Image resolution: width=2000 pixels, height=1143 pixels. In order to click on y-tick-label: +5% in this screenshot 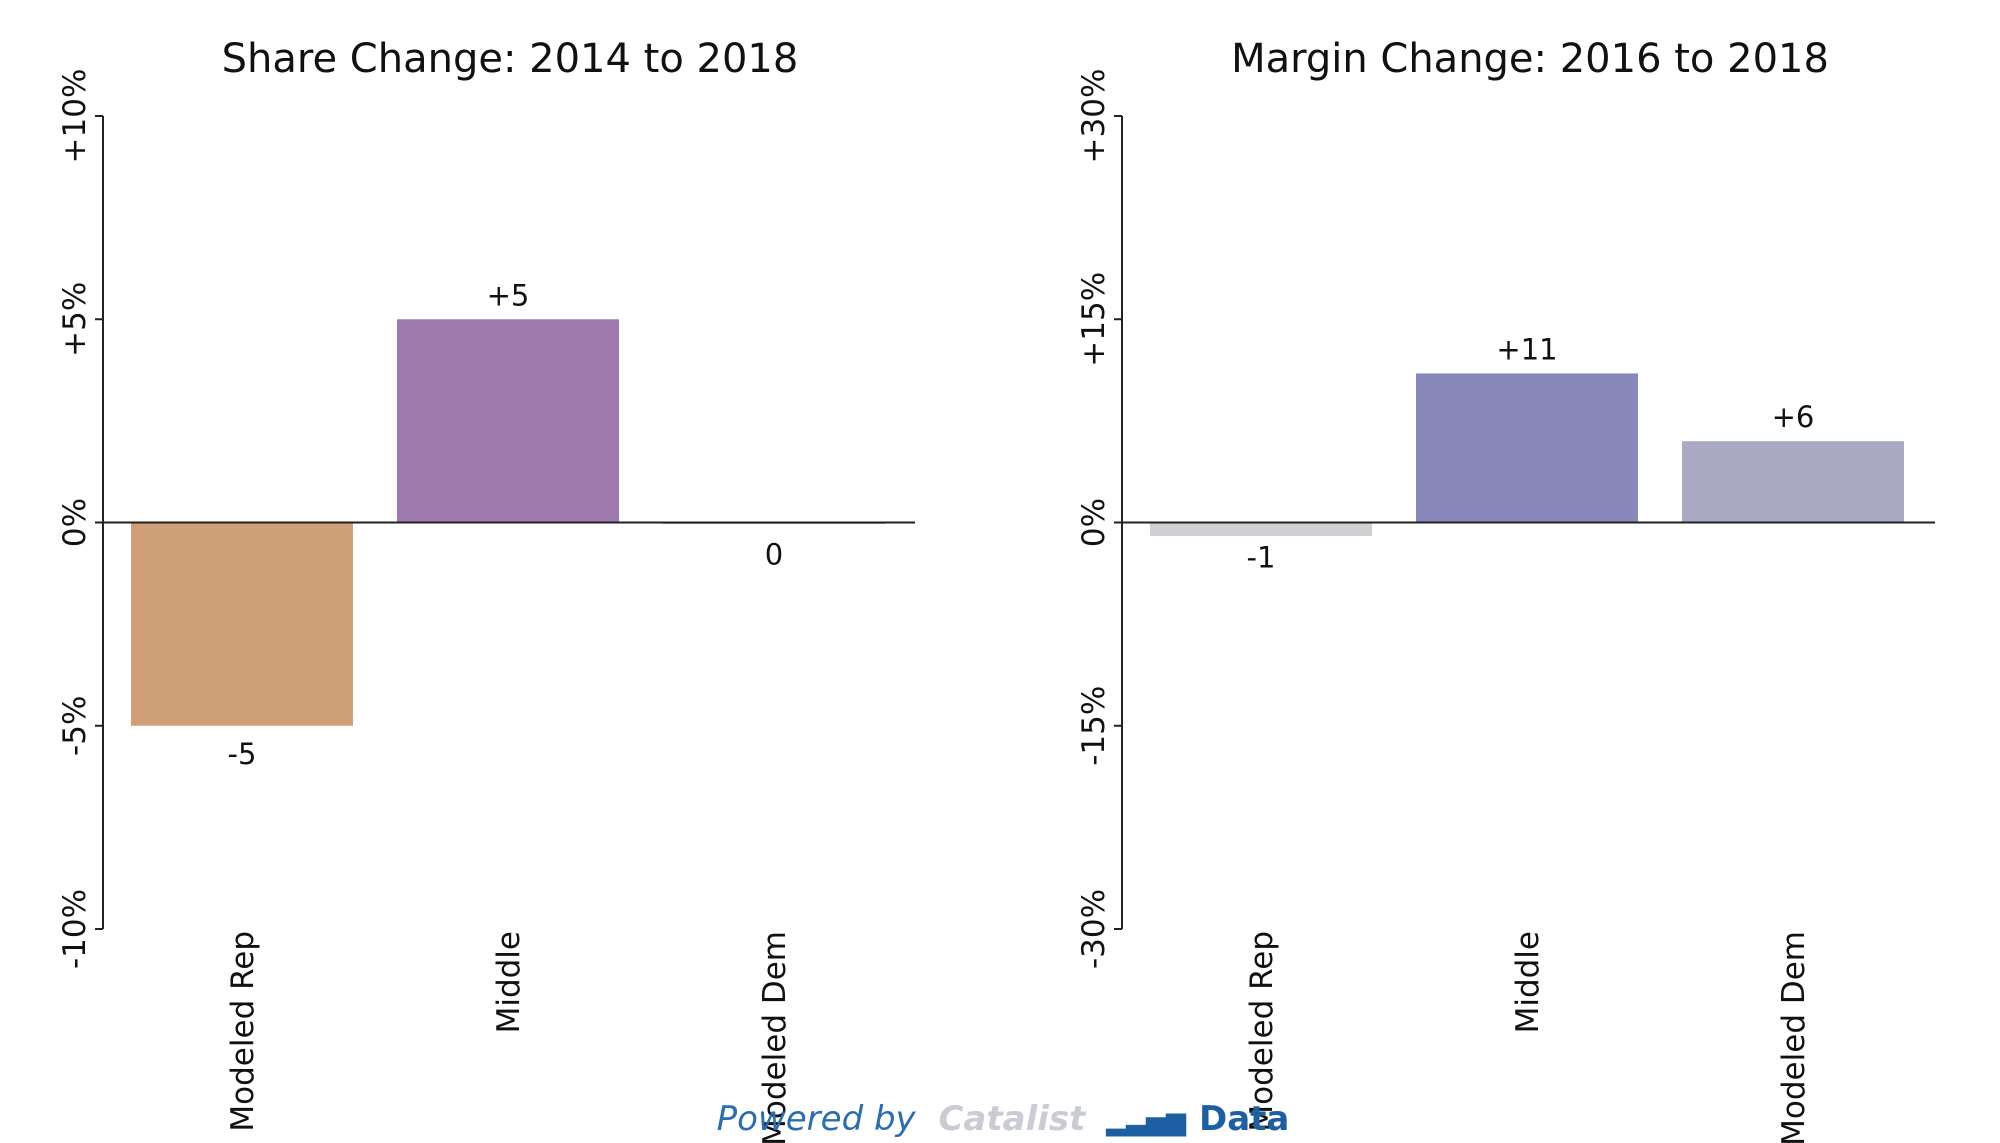, I will do `click(75, 319)`.